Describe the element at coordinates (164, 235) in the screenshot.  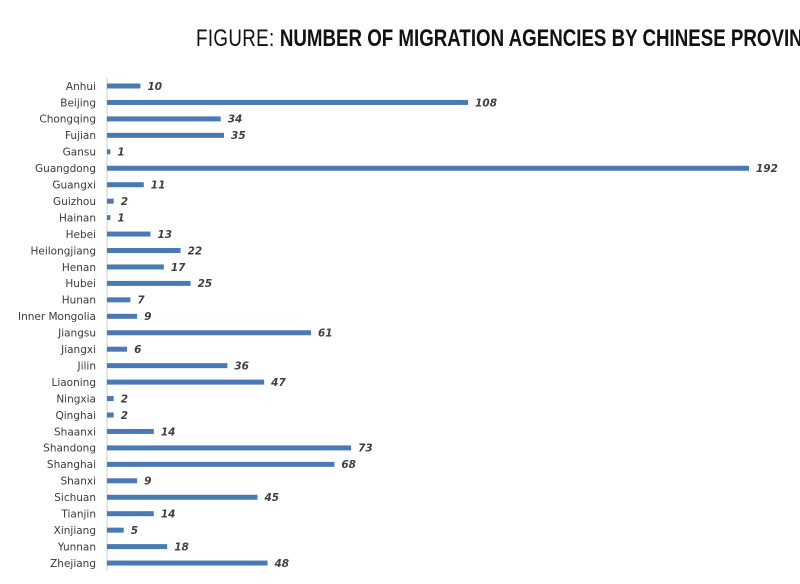
I see `value-label-hebei: 13` at that location.